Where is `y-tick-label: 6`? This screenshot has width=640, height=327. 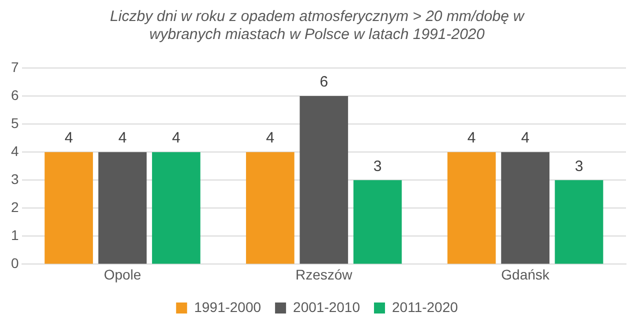
y-tick-label: 6 is located at coordinates (14, 94).